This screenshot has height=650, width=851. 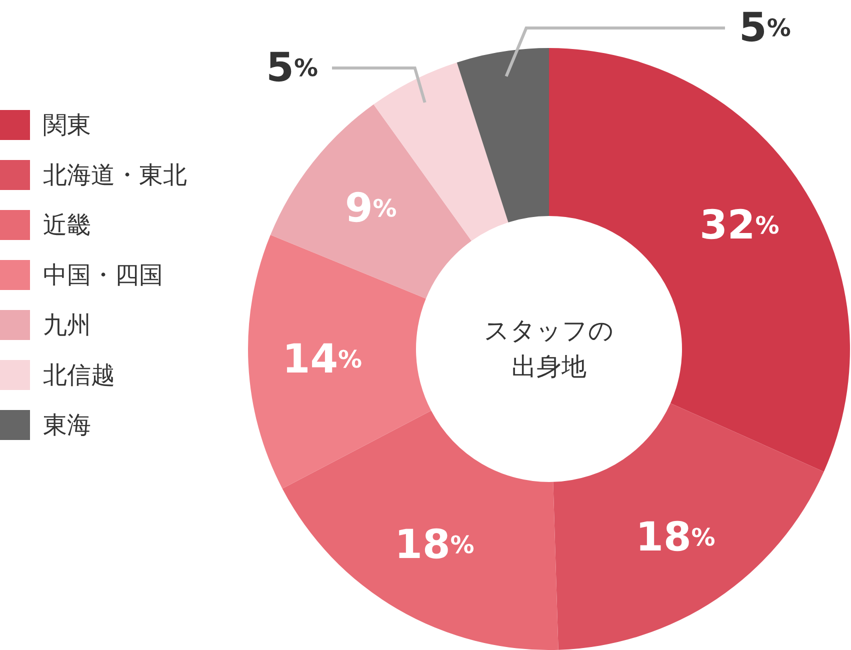 I want to click on legend-label: 九州, so click(x=67, y=325).